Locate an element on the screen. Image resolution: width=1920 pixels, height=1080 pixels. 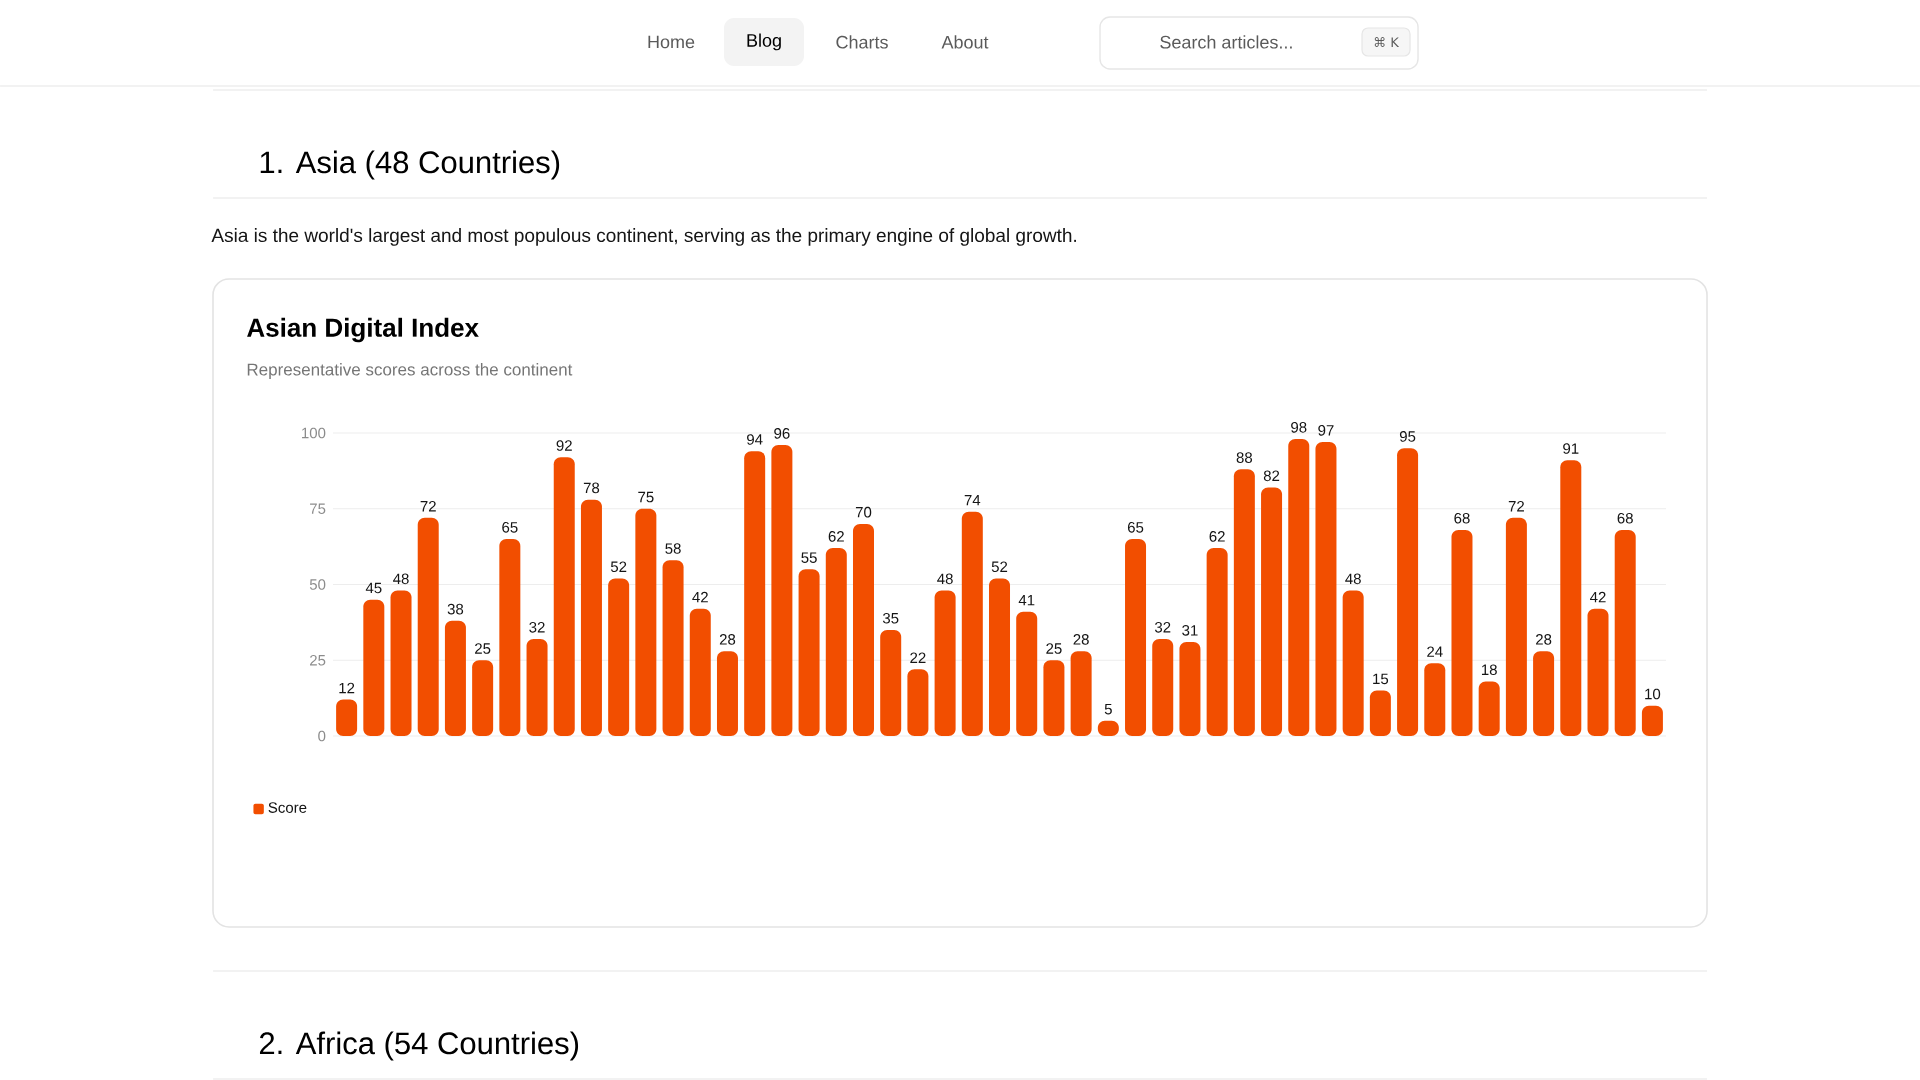
text: Asia is the world's largest and most populous continent, serving as the primary engine of global growth. is located at coordinates (644, 237).